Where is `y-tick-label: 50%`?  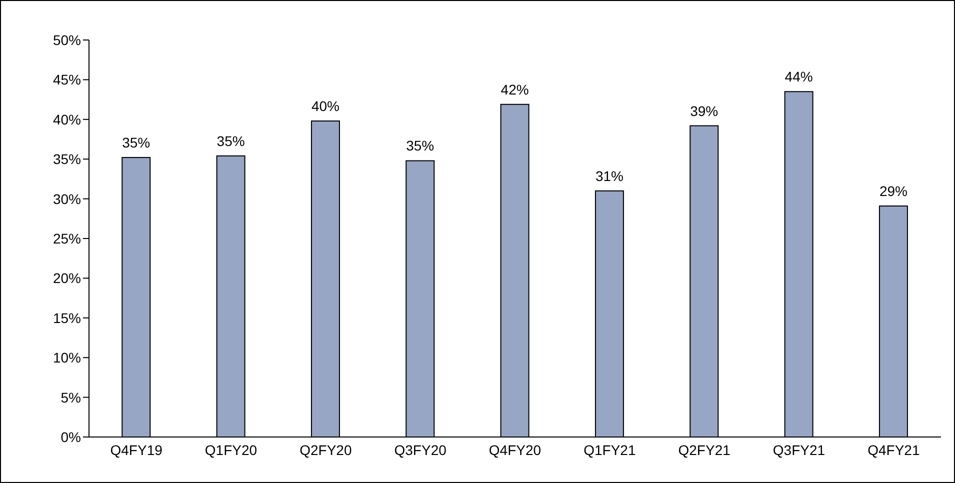 y-tick-label: 50% is located at coordinates (66, 40).